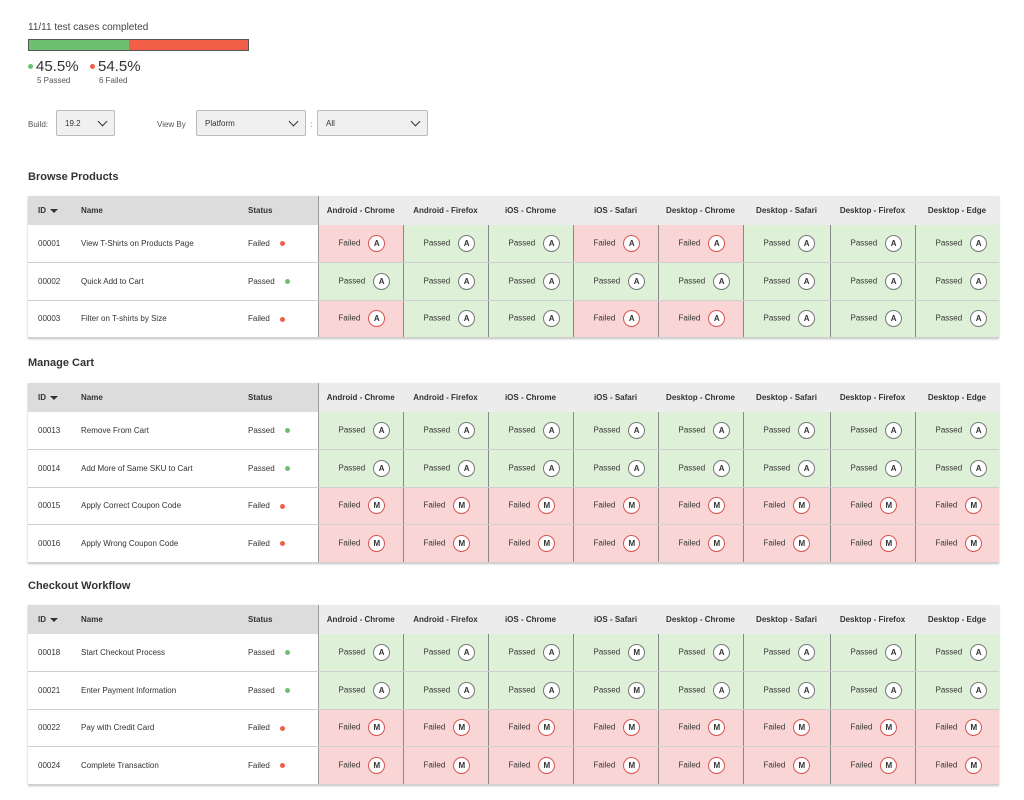 The image size is (1024, 800). I want to click on build-select: 19.2, so click(85, 123).